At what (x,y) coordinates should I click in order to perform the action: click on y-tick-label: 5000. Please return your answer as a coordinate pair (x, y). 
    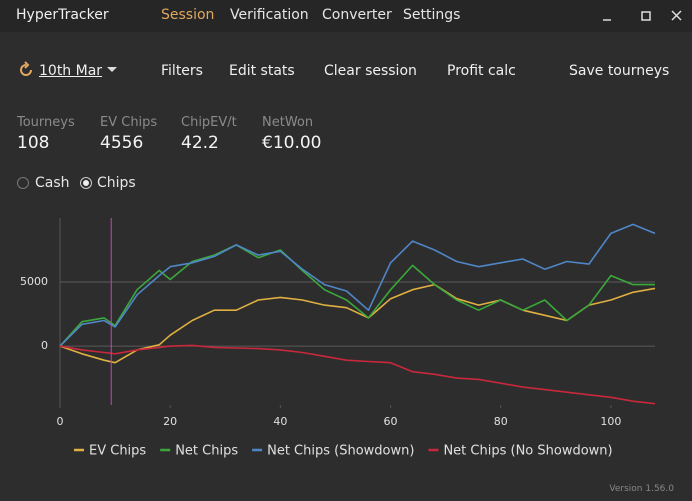
    Looking at the image, I should click on (34, 281).